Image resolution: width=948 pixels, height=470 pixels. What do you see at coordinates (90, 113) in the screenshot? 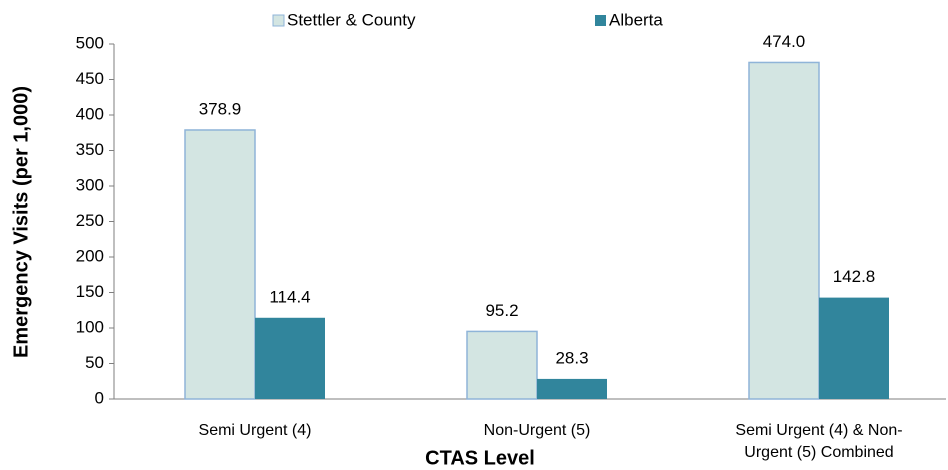
I see `y-tick-label: 400` at bounding box center [90, 113].